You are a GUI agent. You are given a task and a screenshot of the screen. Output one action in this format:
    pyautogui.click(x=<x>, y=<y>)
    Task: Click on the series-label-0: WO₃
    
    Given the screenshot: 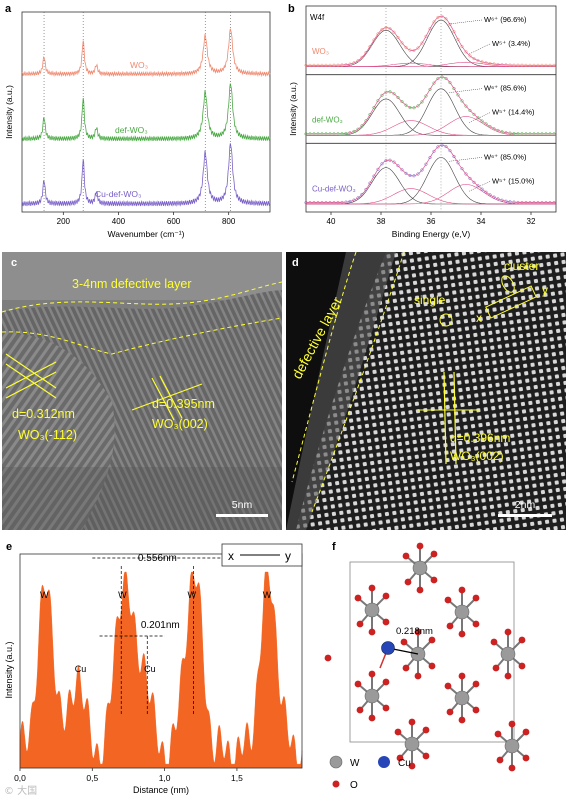 What is the action you would take?
    pyautogui.click(x=139, y=65)
    